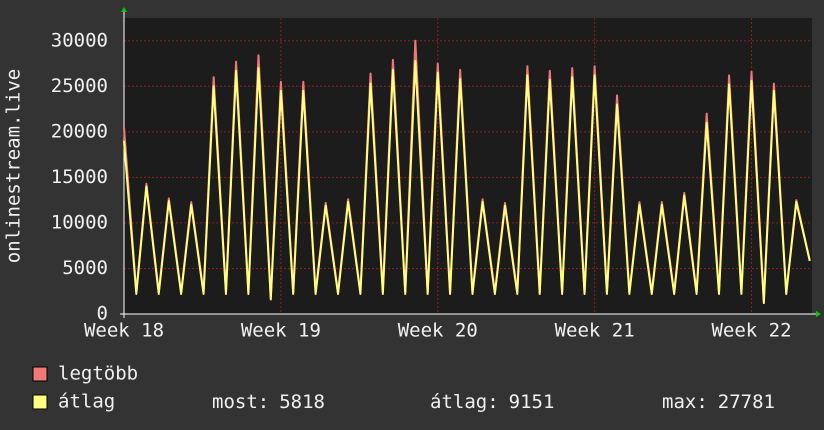 The width and height of the screenshot is (824, 430). I want to click on legend-label: legtöbb, so click(98, 374).